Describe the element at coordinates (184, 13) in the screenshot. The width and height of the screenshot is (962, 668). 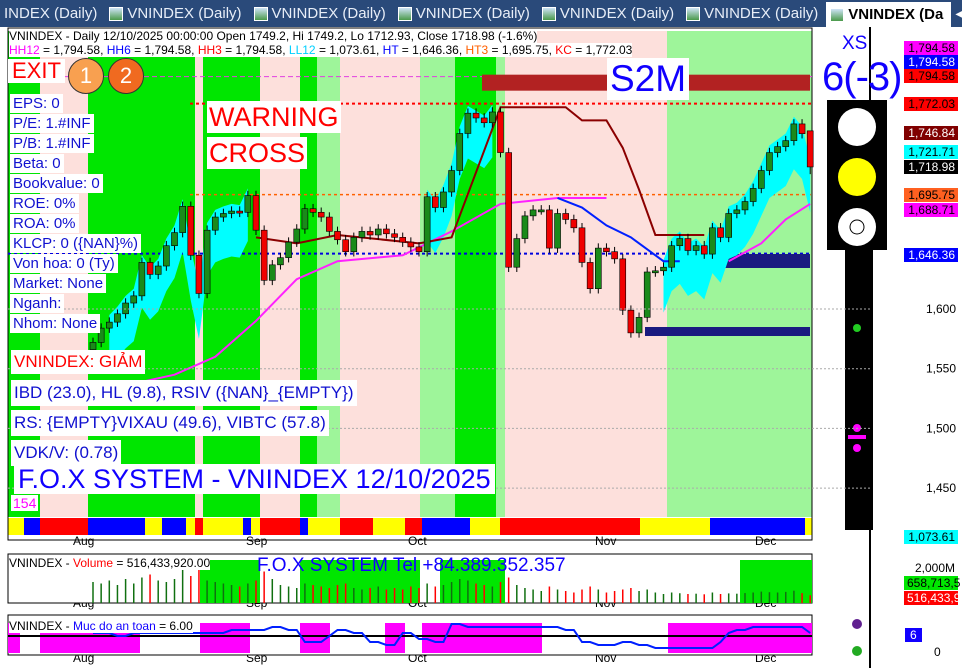
I see `tab-label: VNINDEX (Daily)` at that location.